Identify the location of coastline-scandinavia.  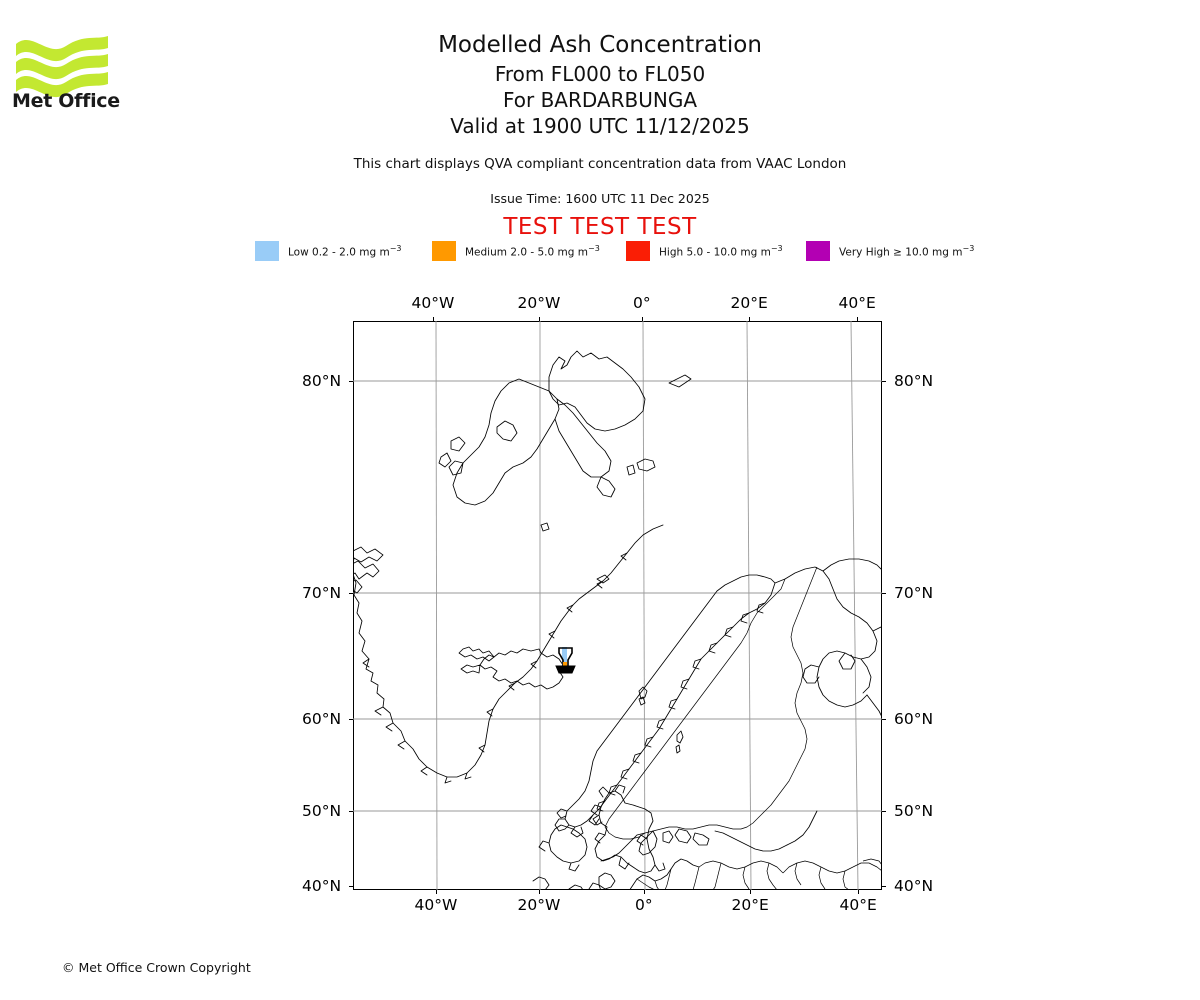
(718, 698).